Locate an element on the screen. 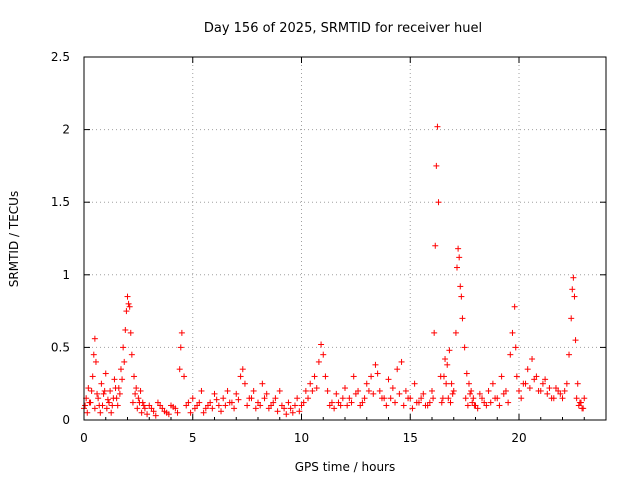 The image size is (640, 480). x-tick-label: 20 is located at coordinates (518, 438).